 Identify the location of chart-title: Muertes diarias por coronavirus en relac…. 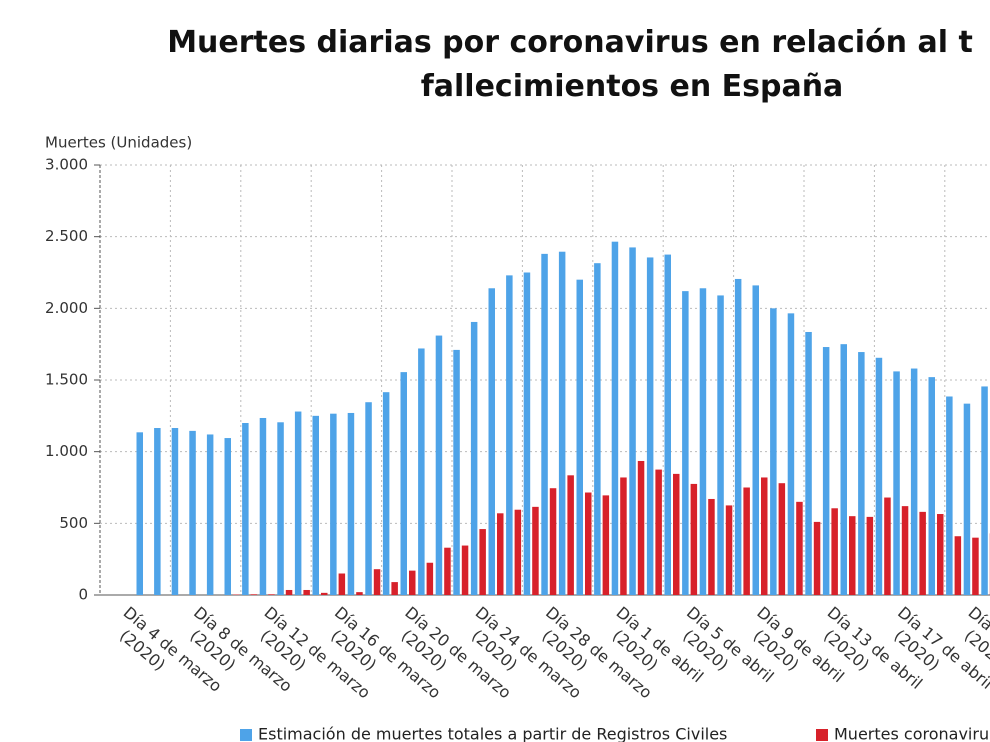
(570, 42).